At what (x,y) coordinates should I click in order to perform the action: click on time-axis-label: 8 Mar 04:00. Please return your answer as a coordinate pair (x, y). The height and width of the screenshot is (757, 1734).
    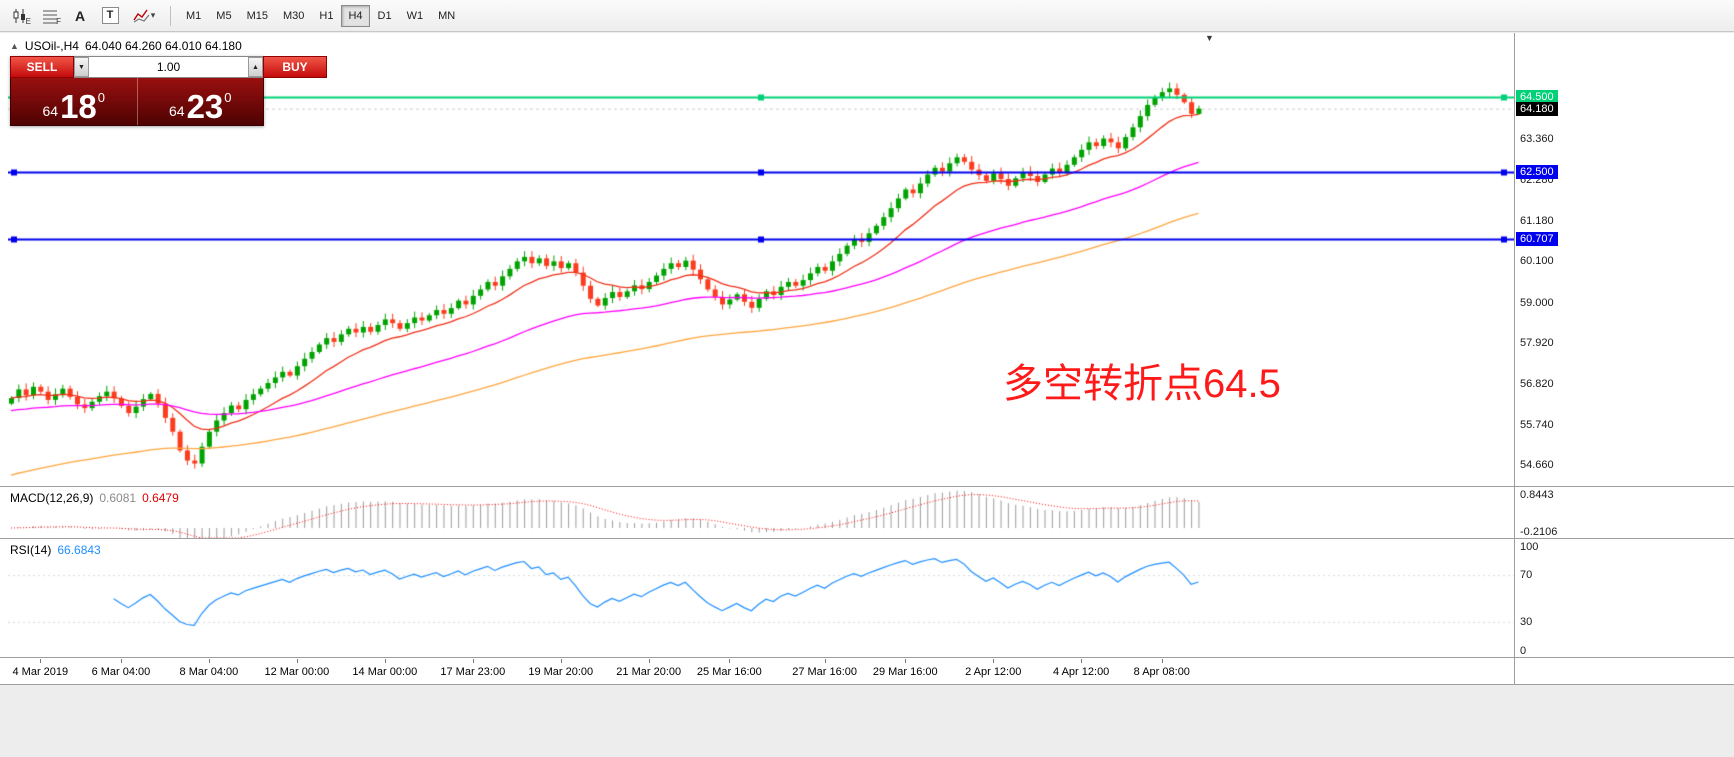
    Looking at the image, I should click on (209, 672).